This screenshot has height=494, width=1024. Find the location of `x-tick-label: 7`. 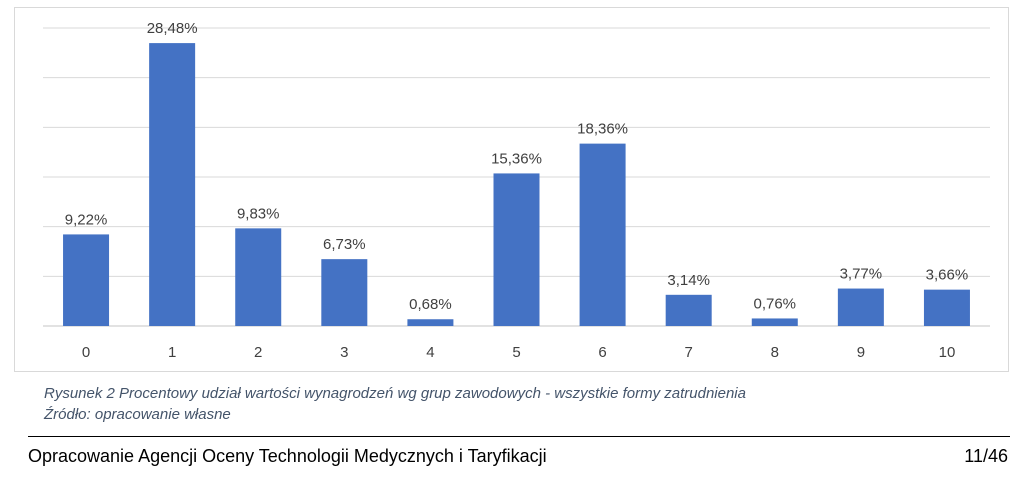

x-tick-label: 7 is located at coordinates (689, 352).